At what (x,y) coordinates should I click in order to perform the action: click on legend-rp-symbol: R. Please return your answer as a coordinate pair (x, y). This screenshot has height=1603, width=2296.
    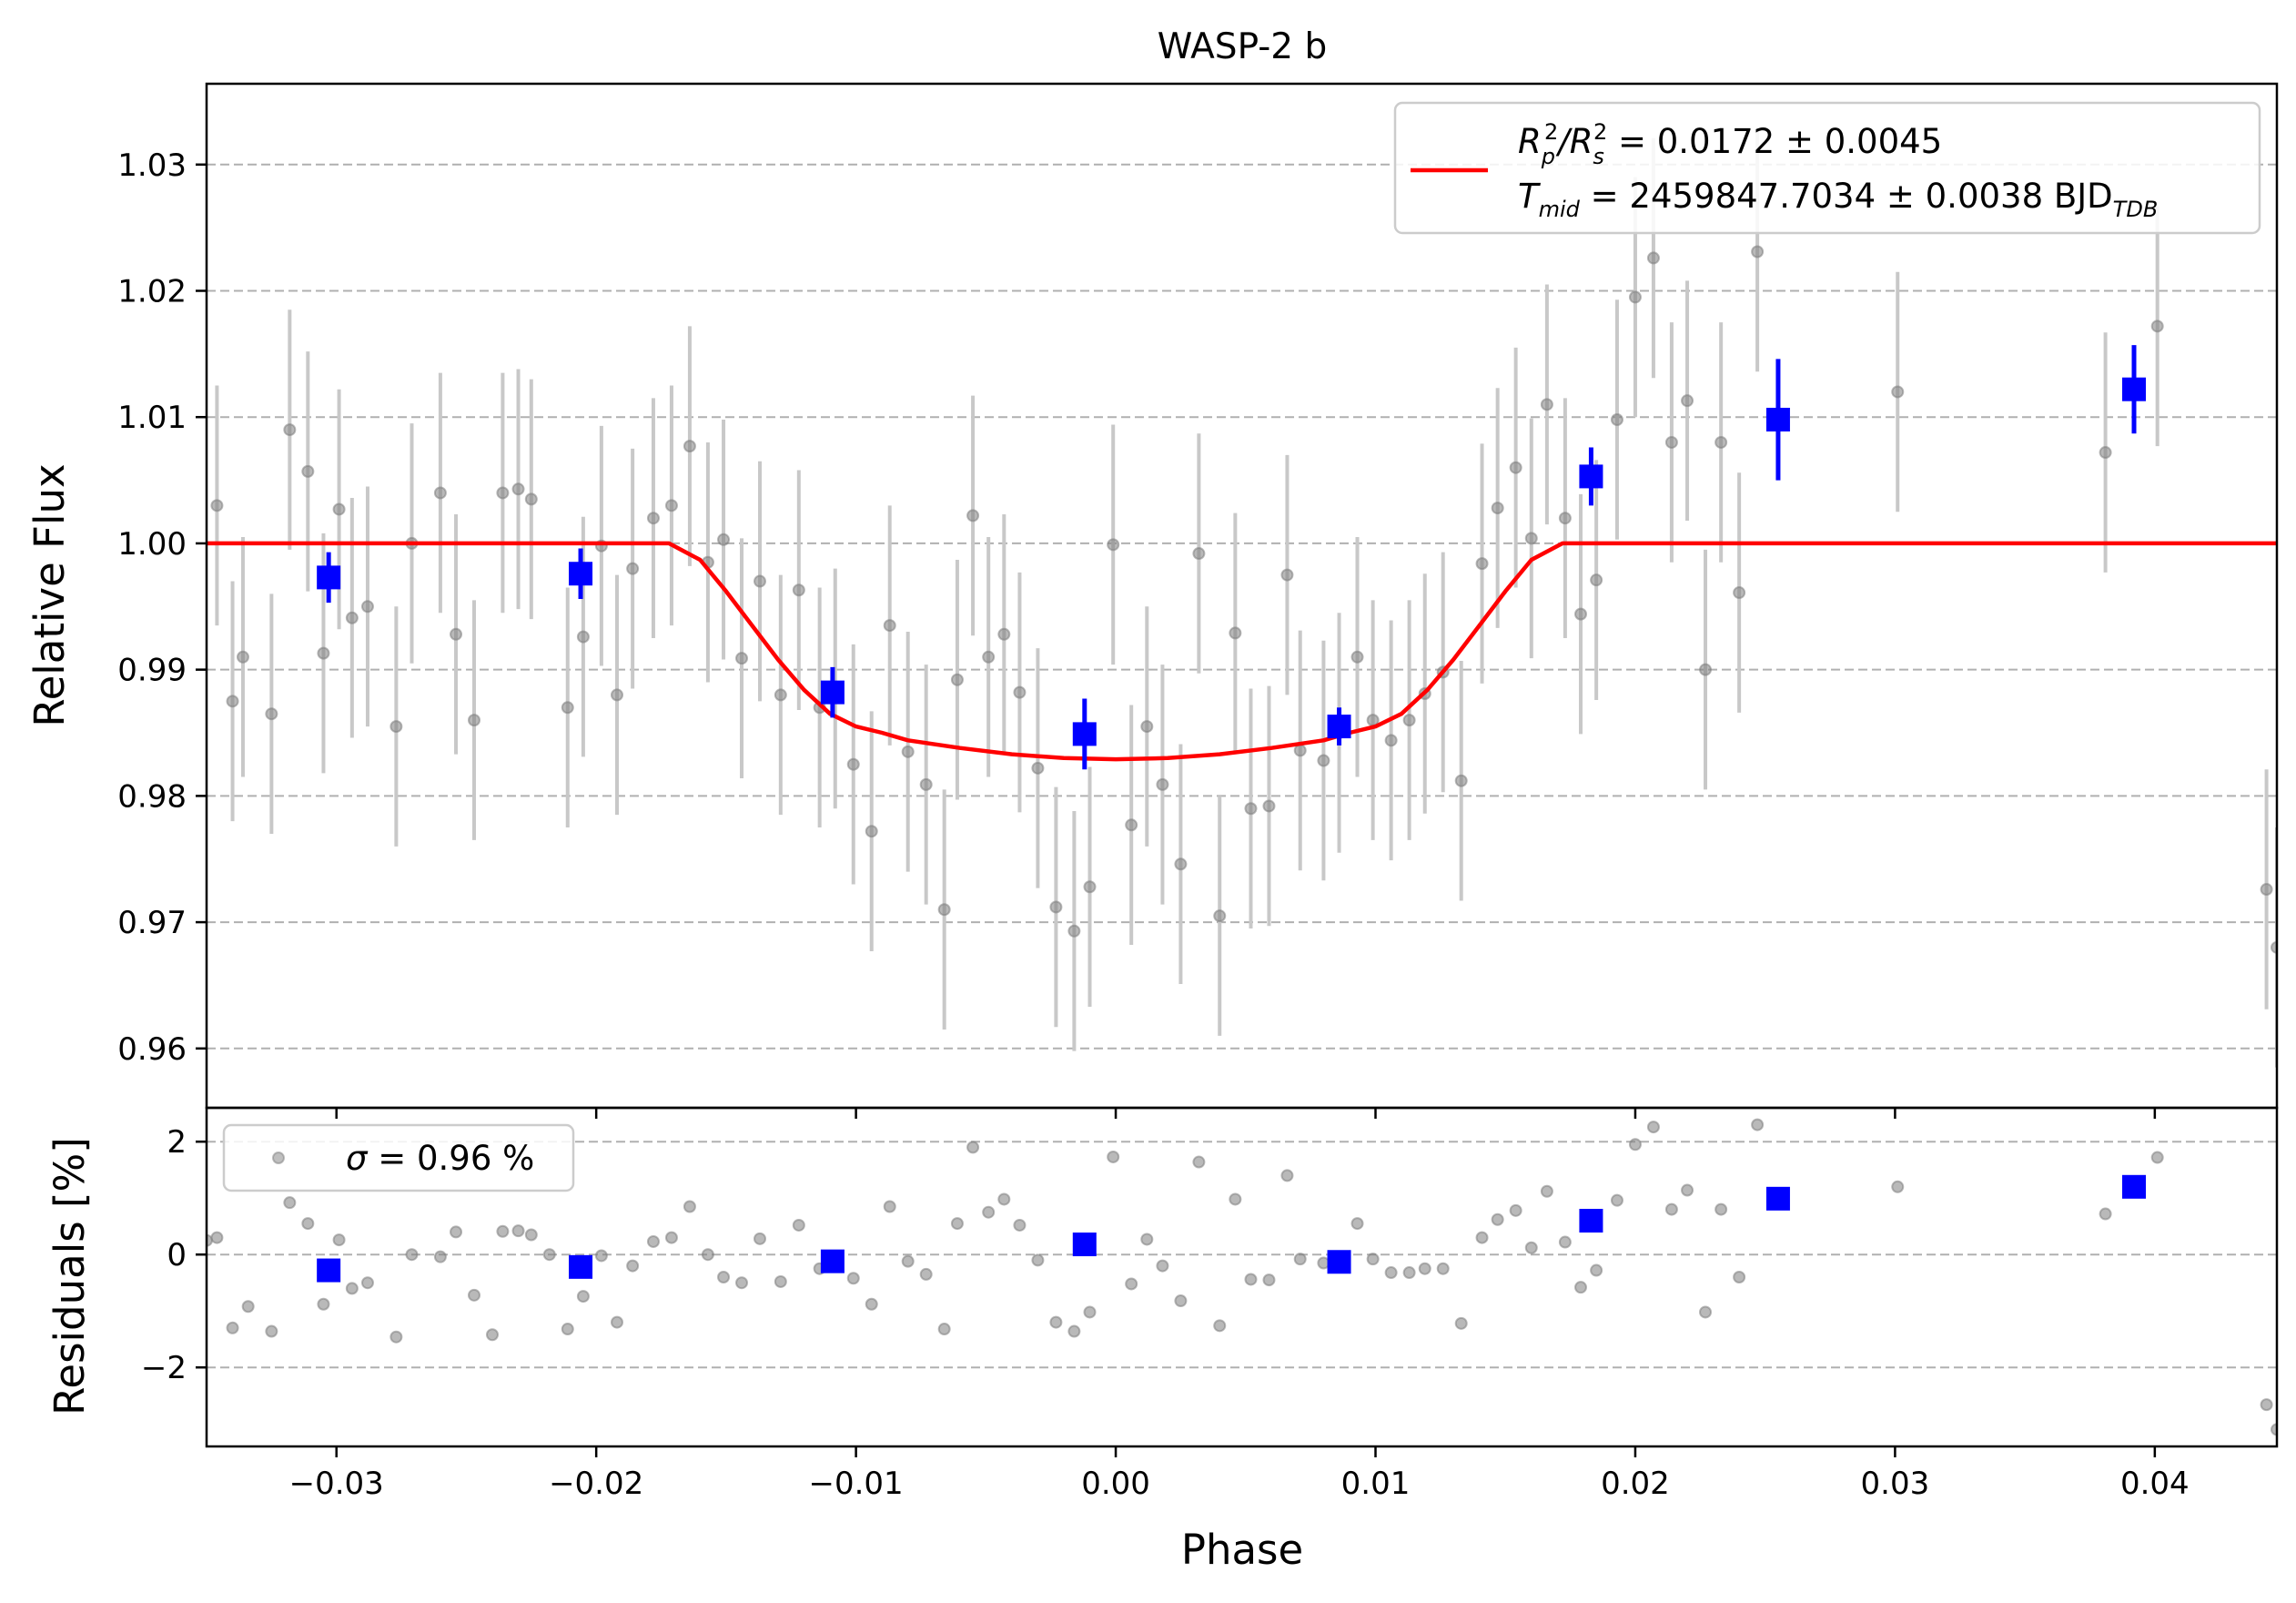
    Looking at the image, I should click on (1530, 141).